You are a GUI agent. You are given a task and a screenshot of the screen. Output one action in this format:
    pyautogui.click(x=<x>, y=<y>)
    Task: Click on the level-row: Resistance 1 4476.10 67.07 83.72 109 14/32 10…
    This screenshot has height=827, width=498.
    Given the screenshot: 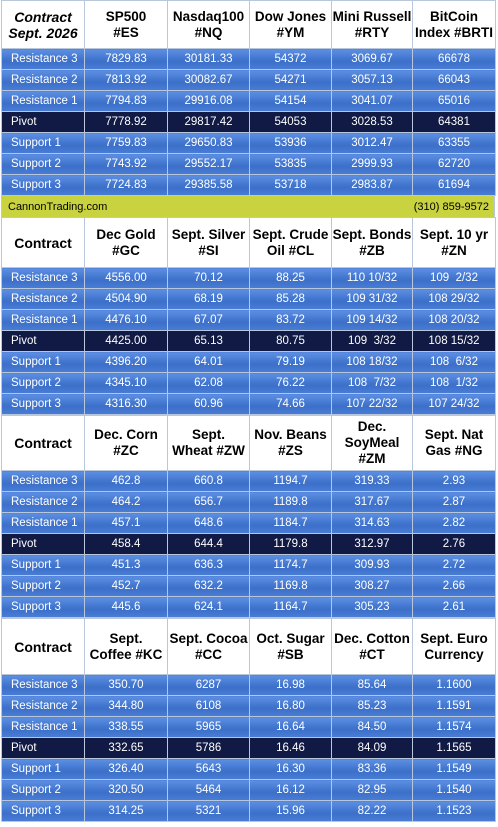 What is the action you would take?
    pyautogui.click(x=248, y=320)
    